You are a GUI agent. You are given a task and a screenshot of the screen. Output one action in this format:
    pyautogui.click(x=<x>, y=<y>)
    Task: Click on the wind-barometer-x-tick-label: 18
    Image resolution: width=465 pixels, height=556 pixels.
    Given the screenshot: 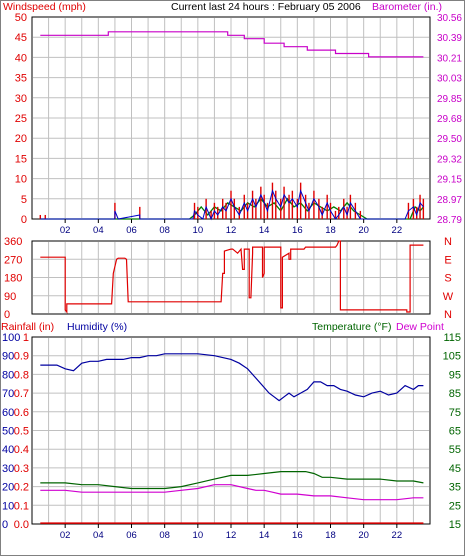 What is the action you would take?
    pyautogui.click(x=330, y=230)
    